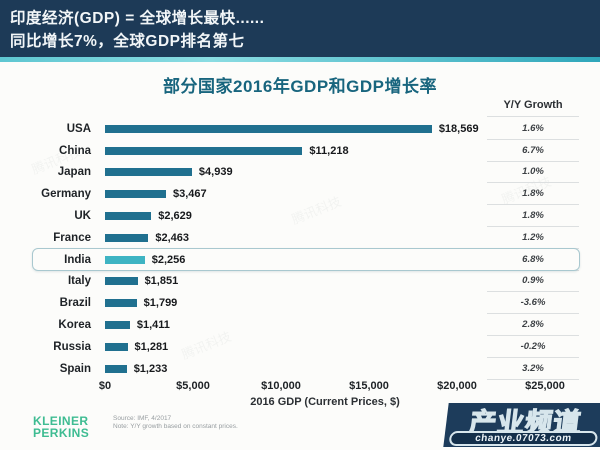 This screenshot has width=600, height=450. I want to click on country-label: Spain, so click(75, 368).